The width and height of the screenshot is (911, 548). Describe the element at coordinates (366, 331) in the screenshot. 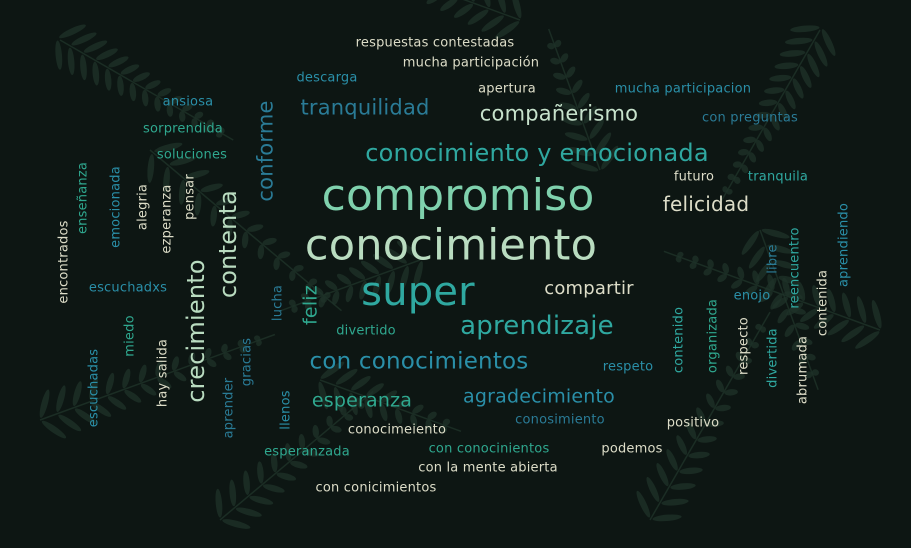

I see `word-divertido: divertido` at that location.